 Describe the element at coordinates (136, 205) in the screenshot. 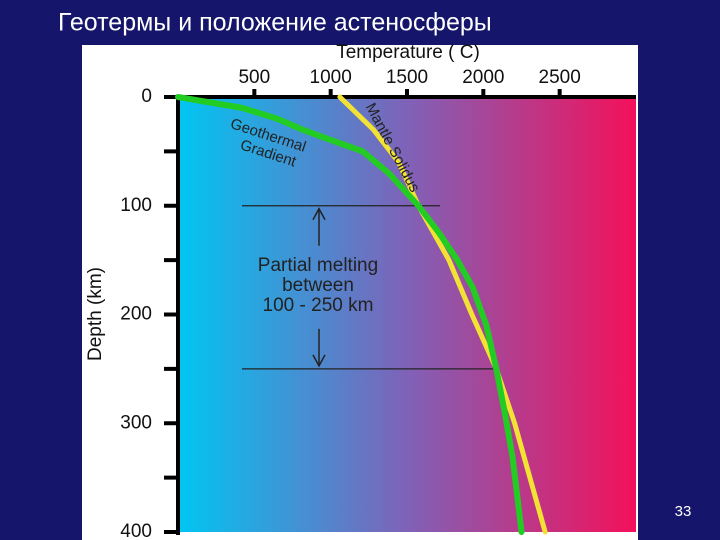

I see `y-tick-label: 100` at that location.